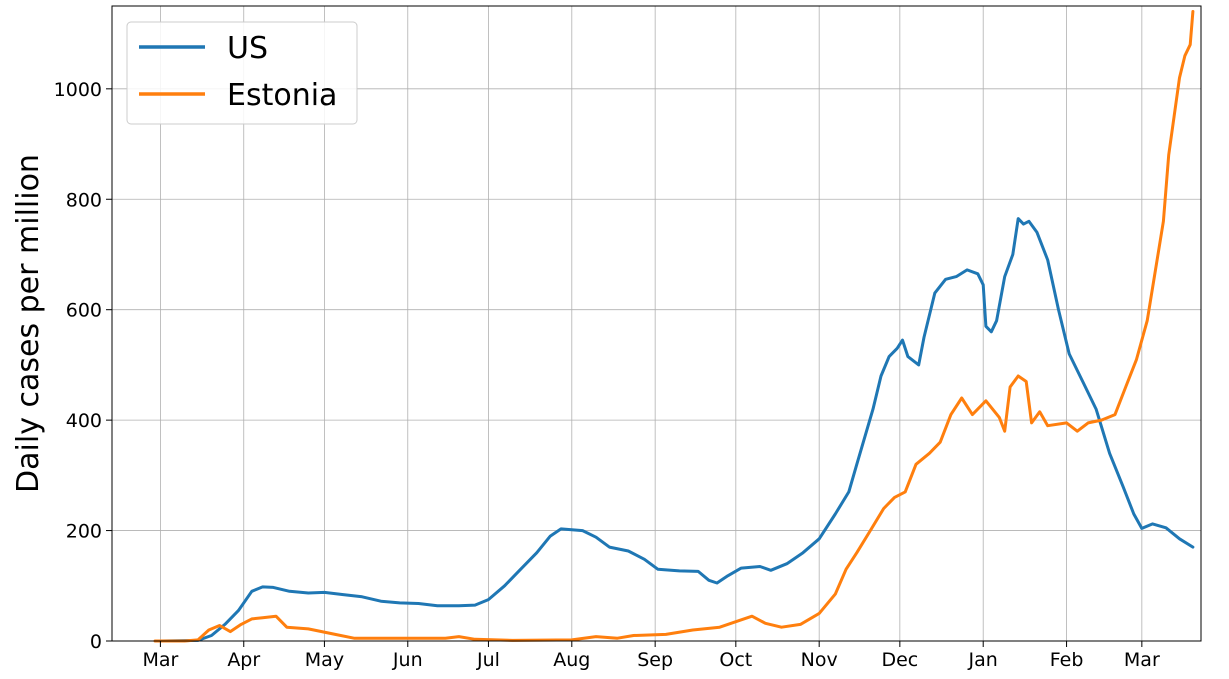 The height and width of the screenshot is (679, 1229). I want to click on y-tick-label: 600, so click(84, 311).